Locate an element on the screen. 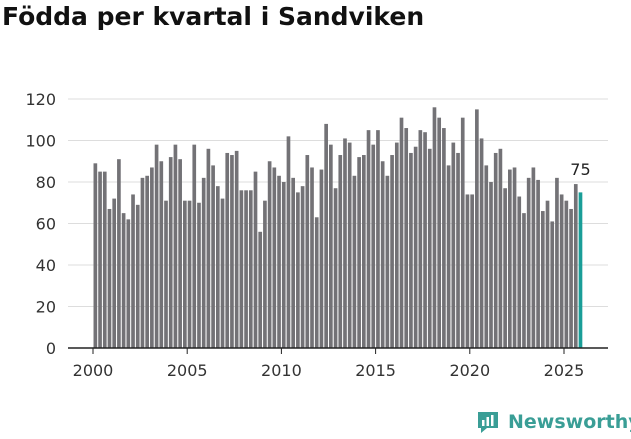  brand-logo-area: Newsworthy is located at coordinates (553, 422).